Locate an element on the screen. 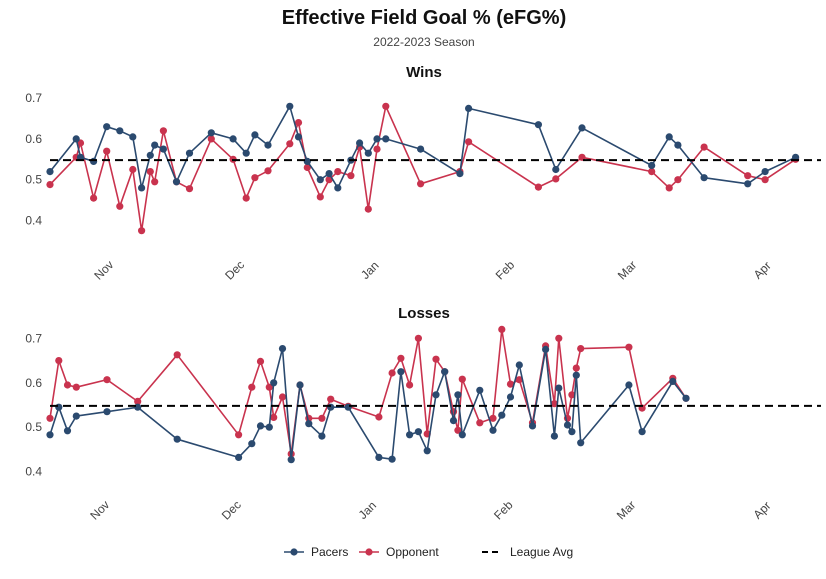  legend-label-pacers: Pacers is located at coordinates (329, 552).